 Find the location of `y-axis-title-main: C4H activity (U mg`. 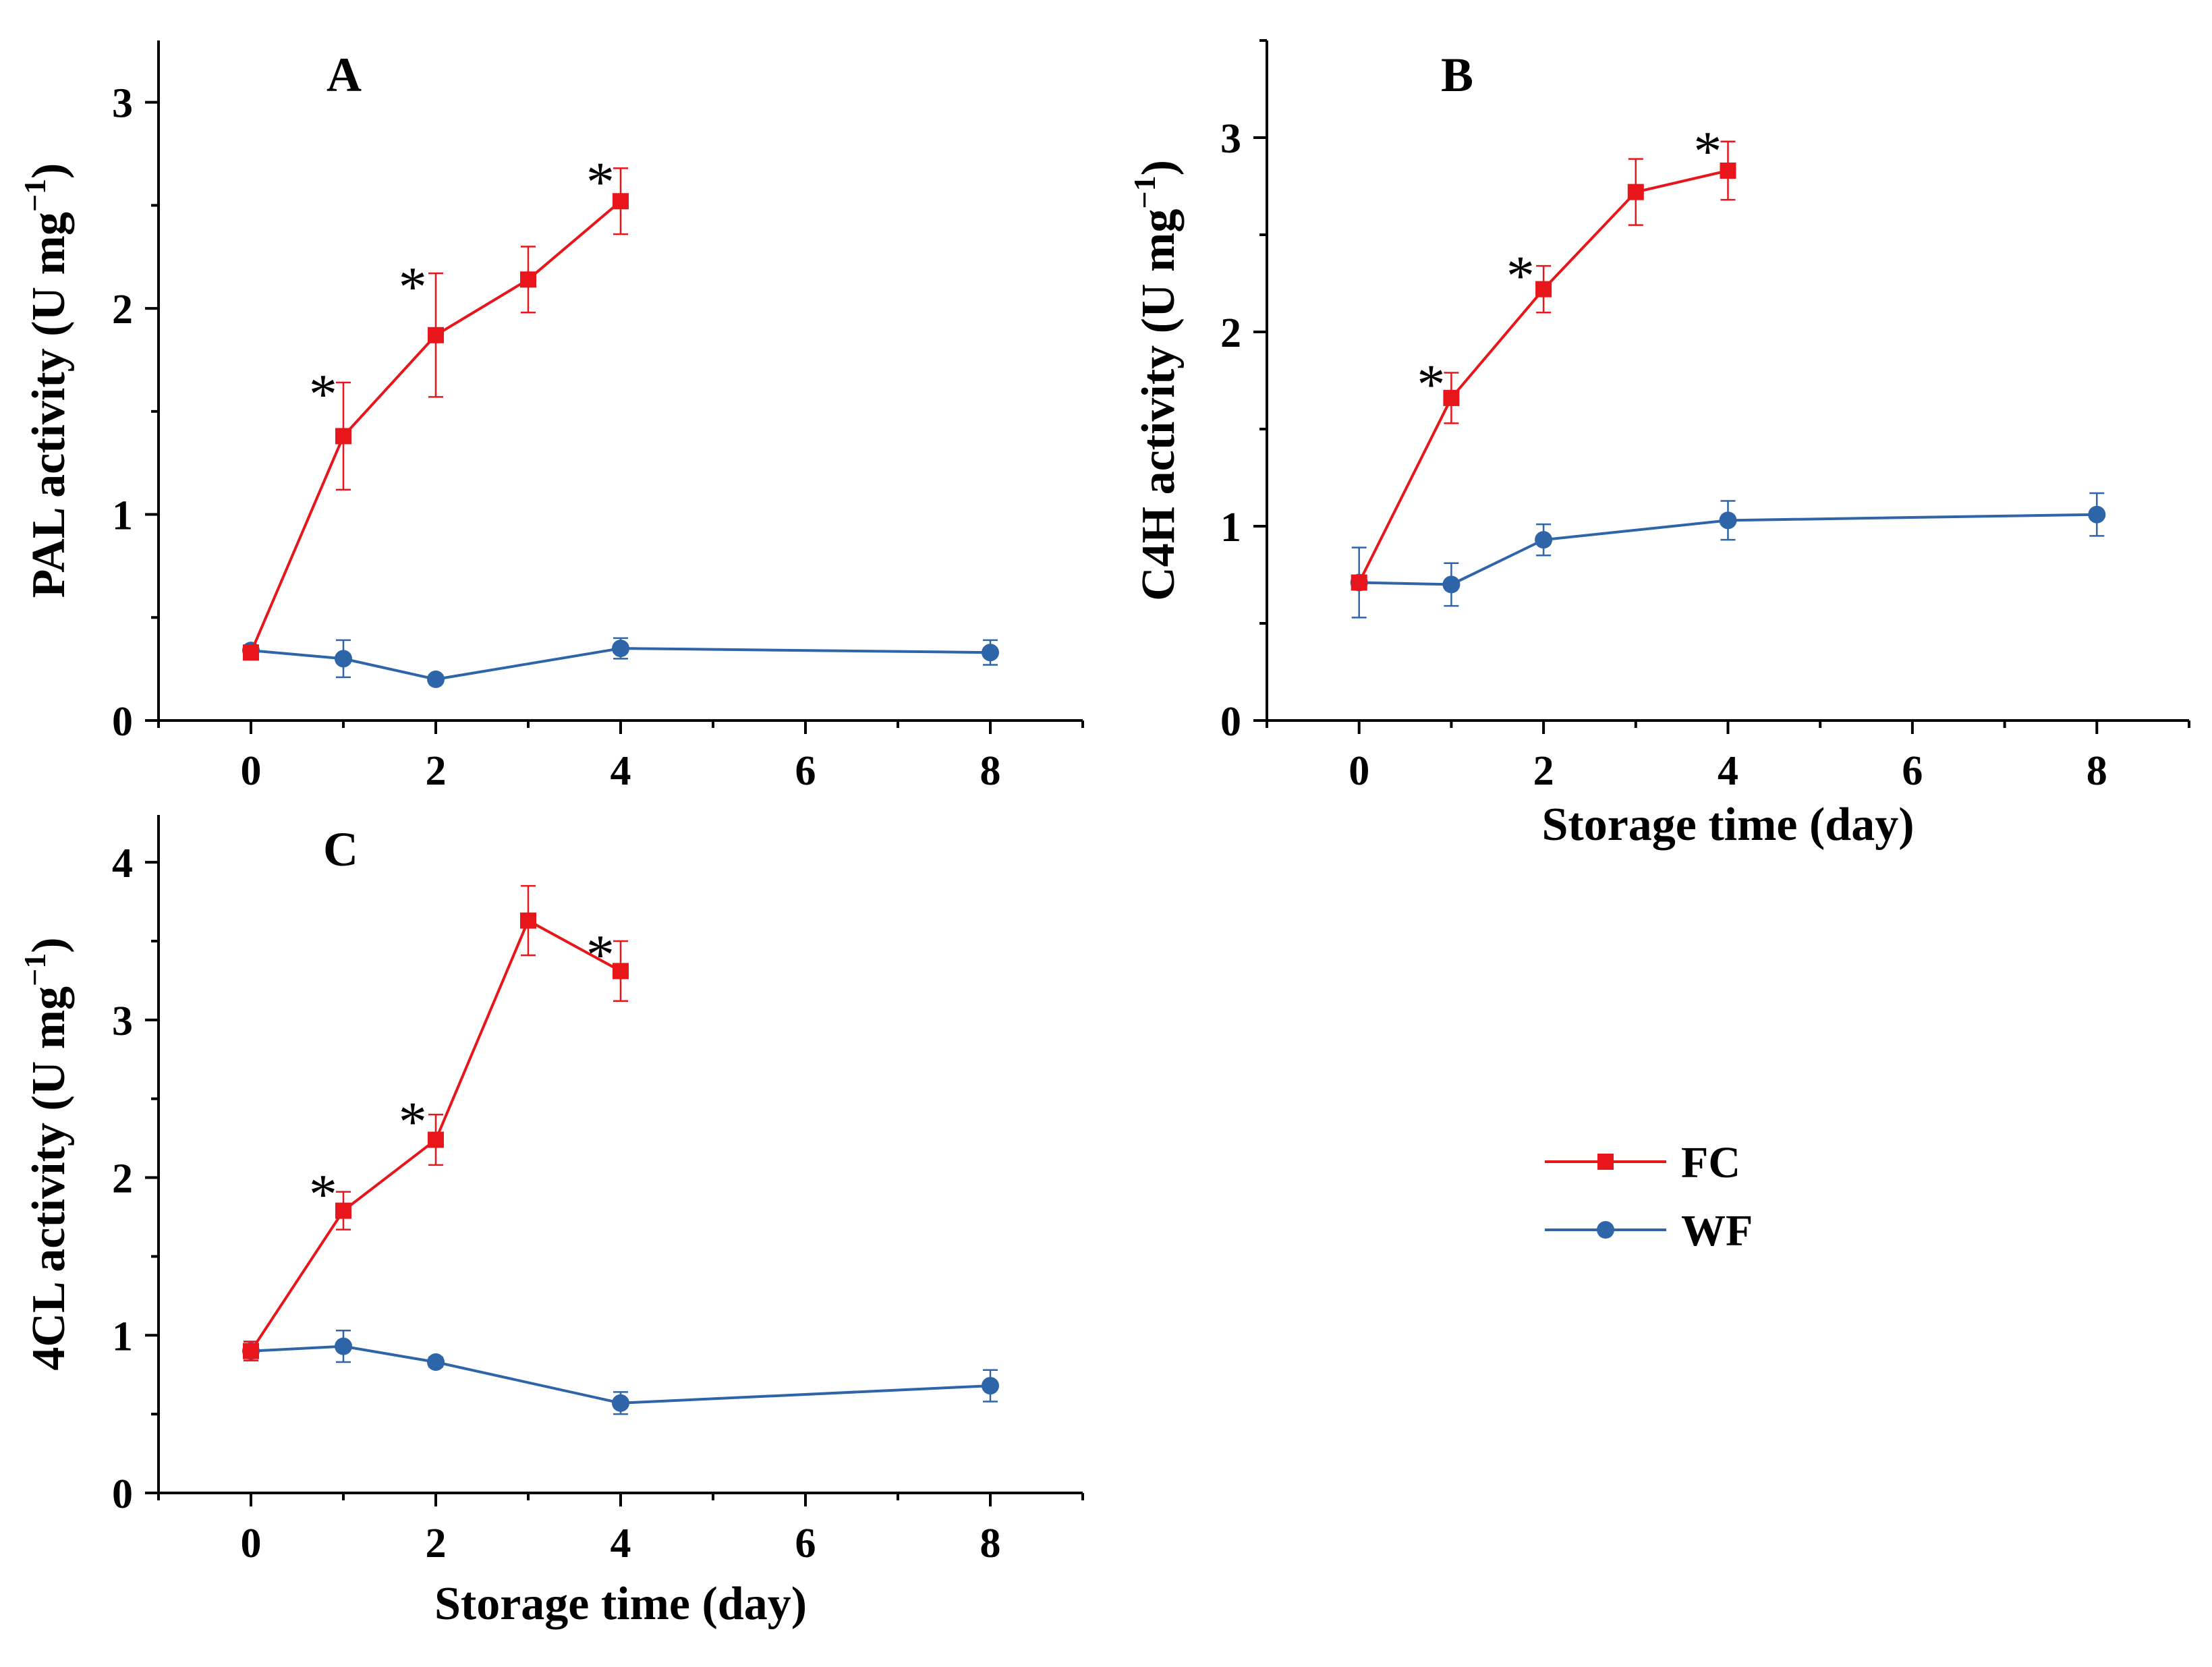

y-axis-title-main: C4H activity (U mg is located at coordinates (1159, 405).